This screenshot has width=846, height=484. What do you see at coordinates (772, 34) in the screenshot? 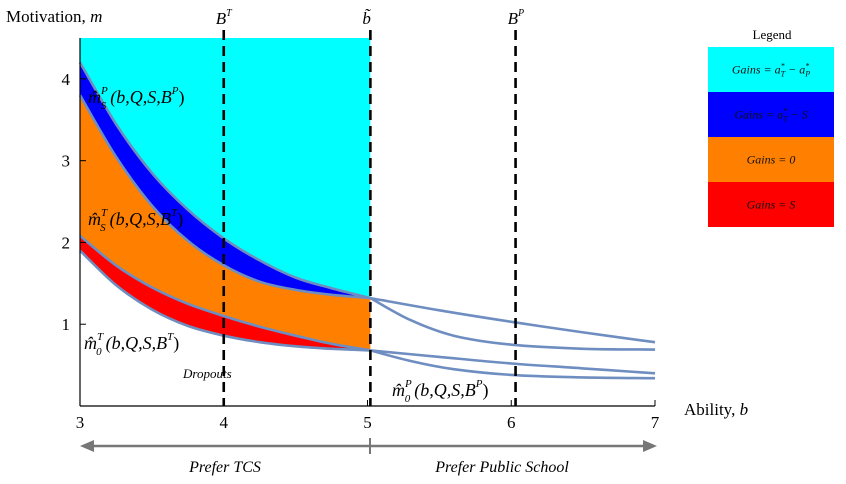
I see `legend-title: Legend` at bounding box center [772, 34].